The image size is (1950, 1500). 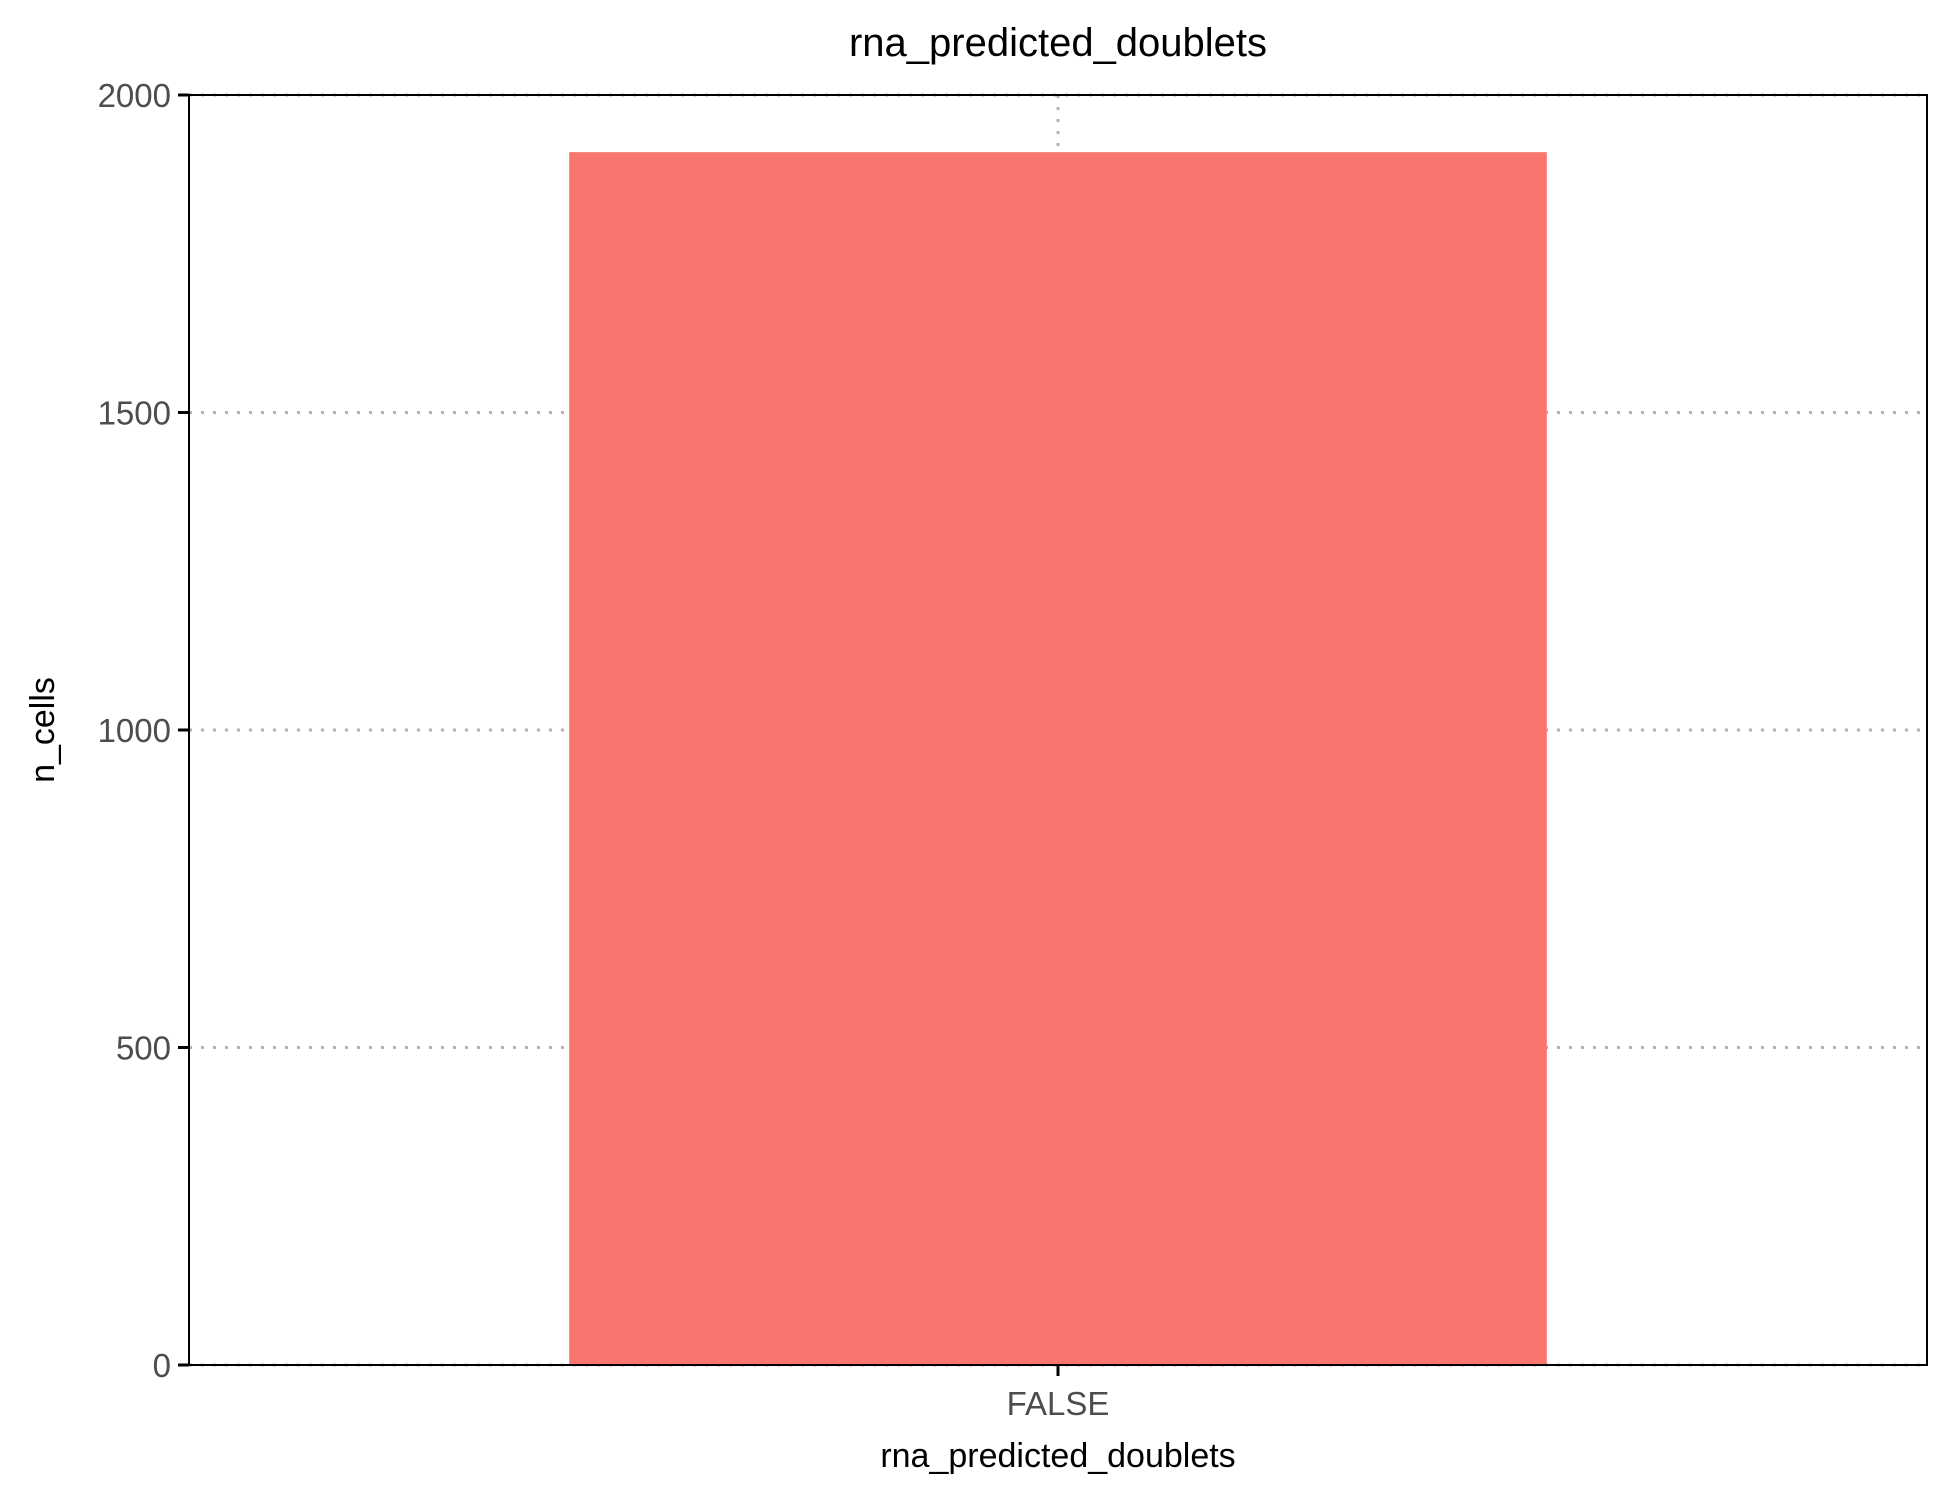 I want to click on chart-title: rna_predicted_doublets, so click(x=1058, y=43).